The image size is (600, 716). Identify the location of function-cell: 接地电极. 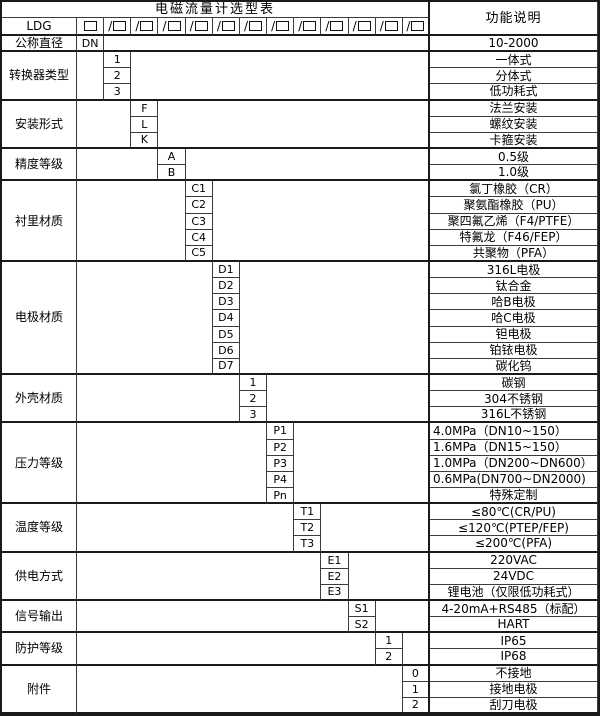
(514, 689).